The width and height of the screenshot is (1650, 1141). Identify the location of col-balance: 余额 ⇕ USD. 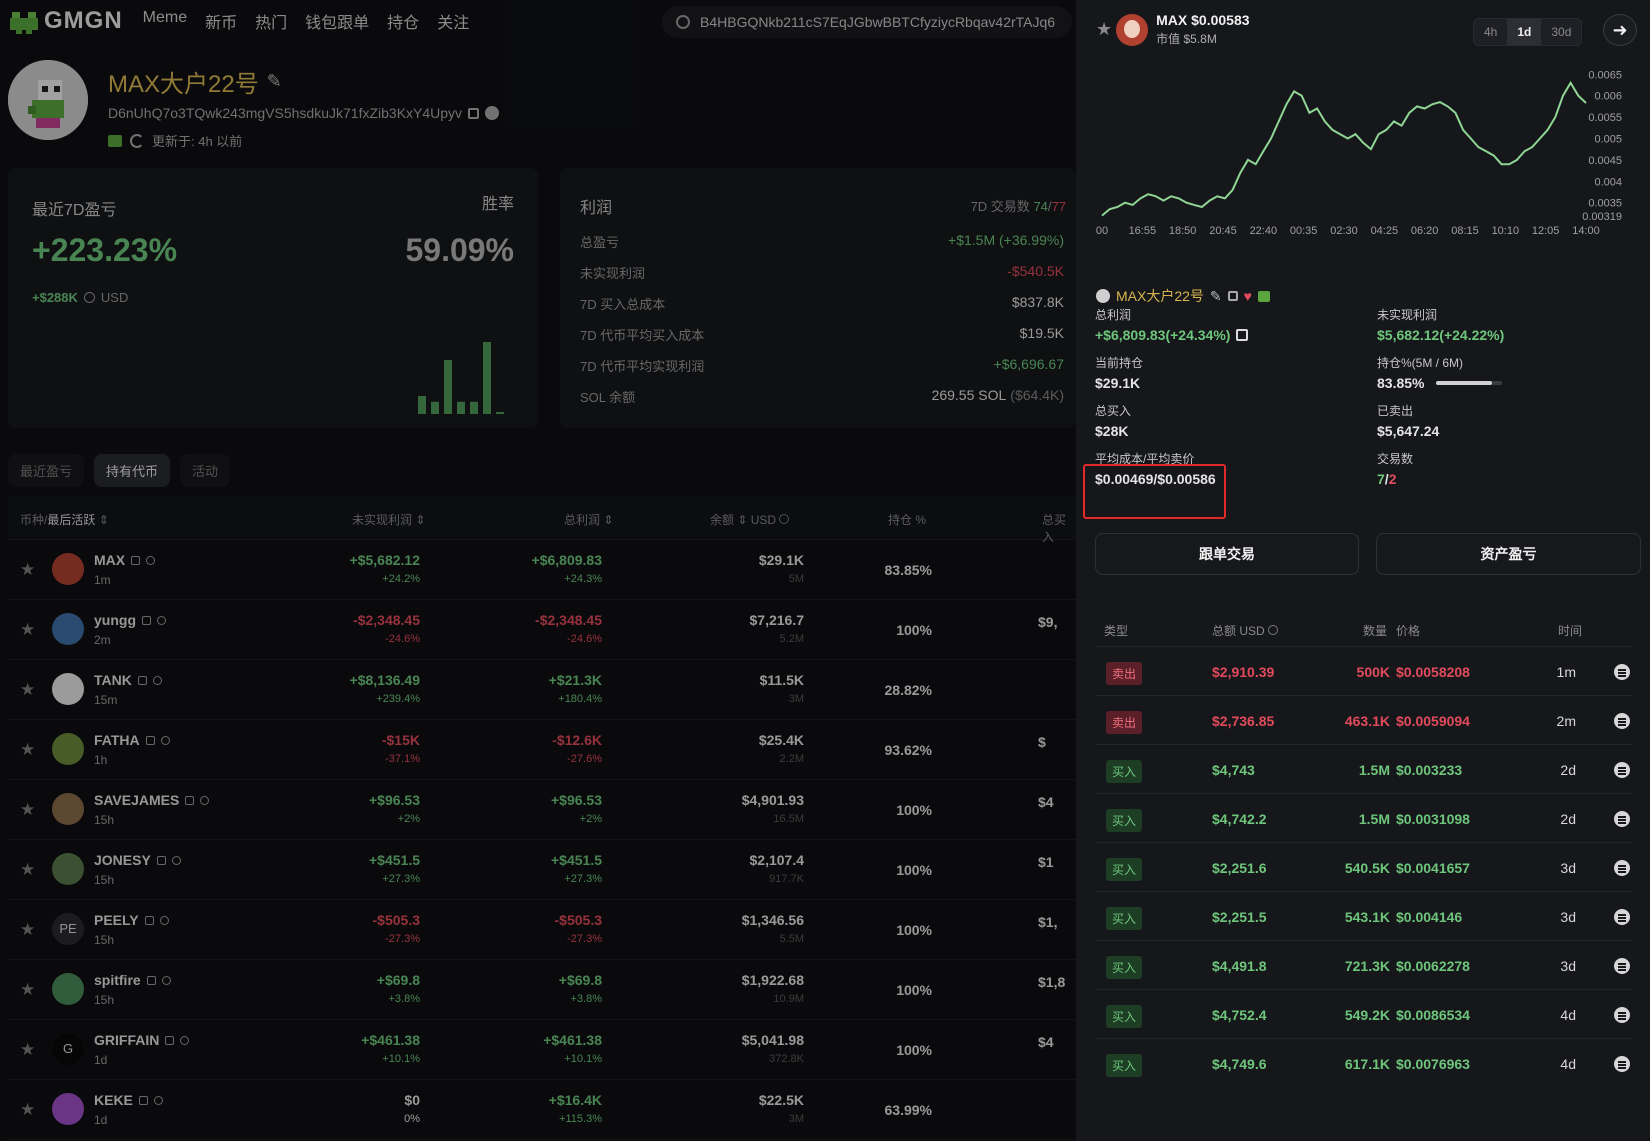
(750, 519).